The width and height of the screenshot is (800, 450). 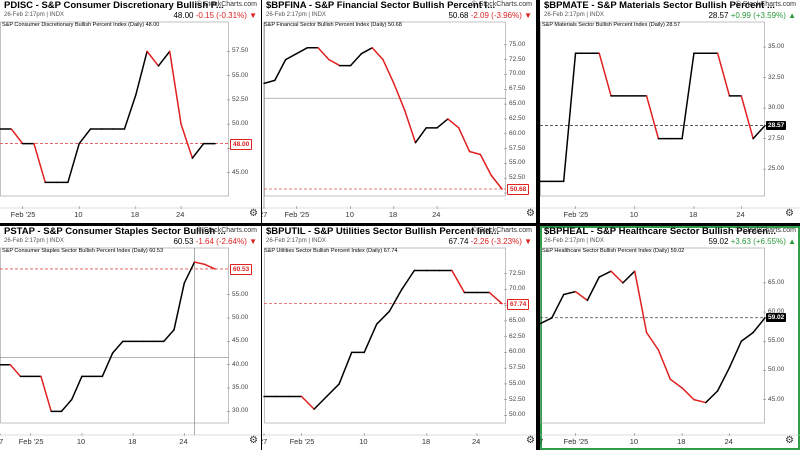 What do you see at coordinates (776, 47) in the screenshot?
I see `y-tick-label: 35.00` at bounding box center [776, 47].